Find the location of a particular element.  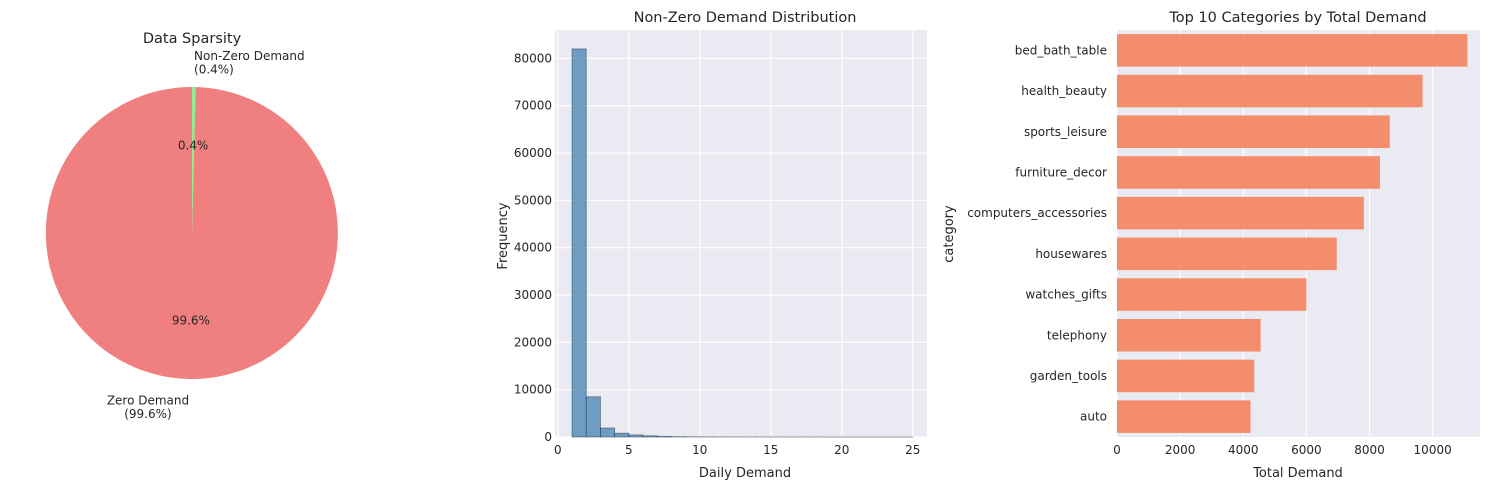

cat-bar-computers_accessories is located at coordinates (1240, 213).